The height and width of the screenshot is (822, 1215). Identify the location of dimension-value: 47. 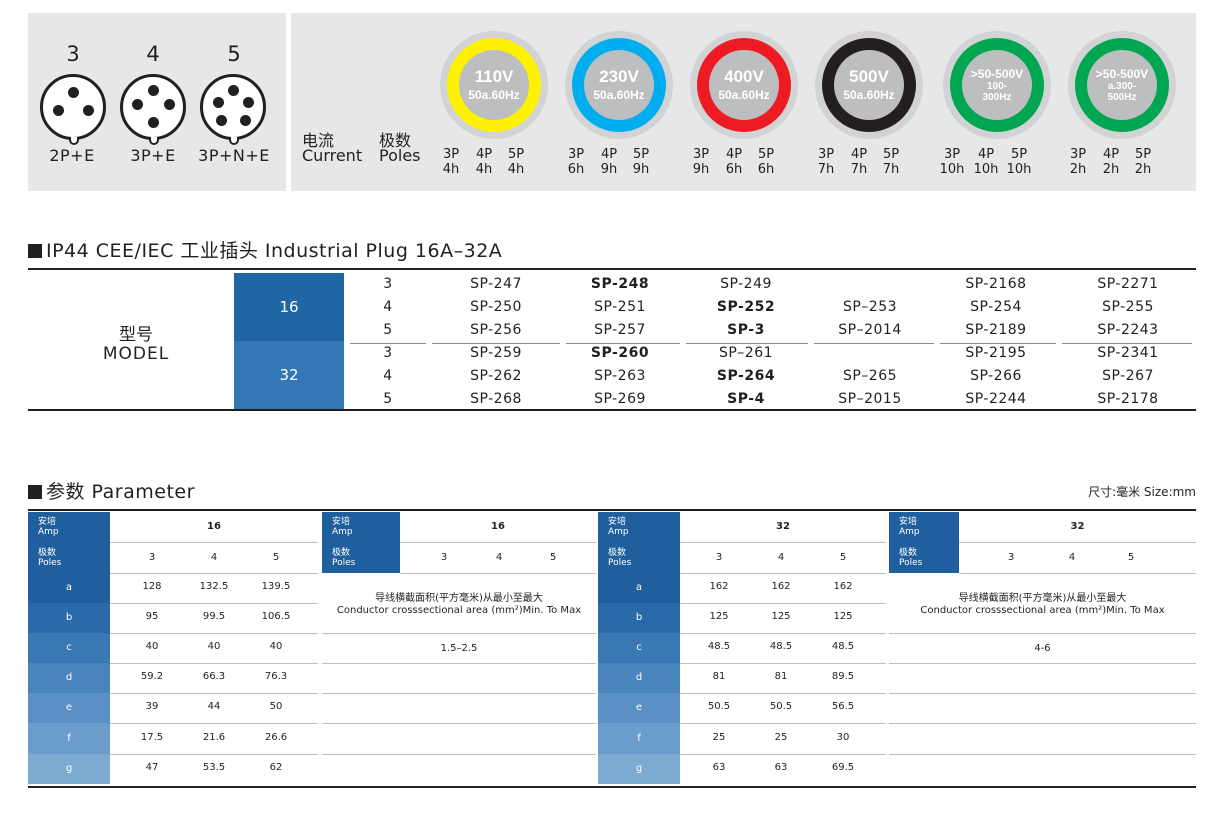
(152, 767).